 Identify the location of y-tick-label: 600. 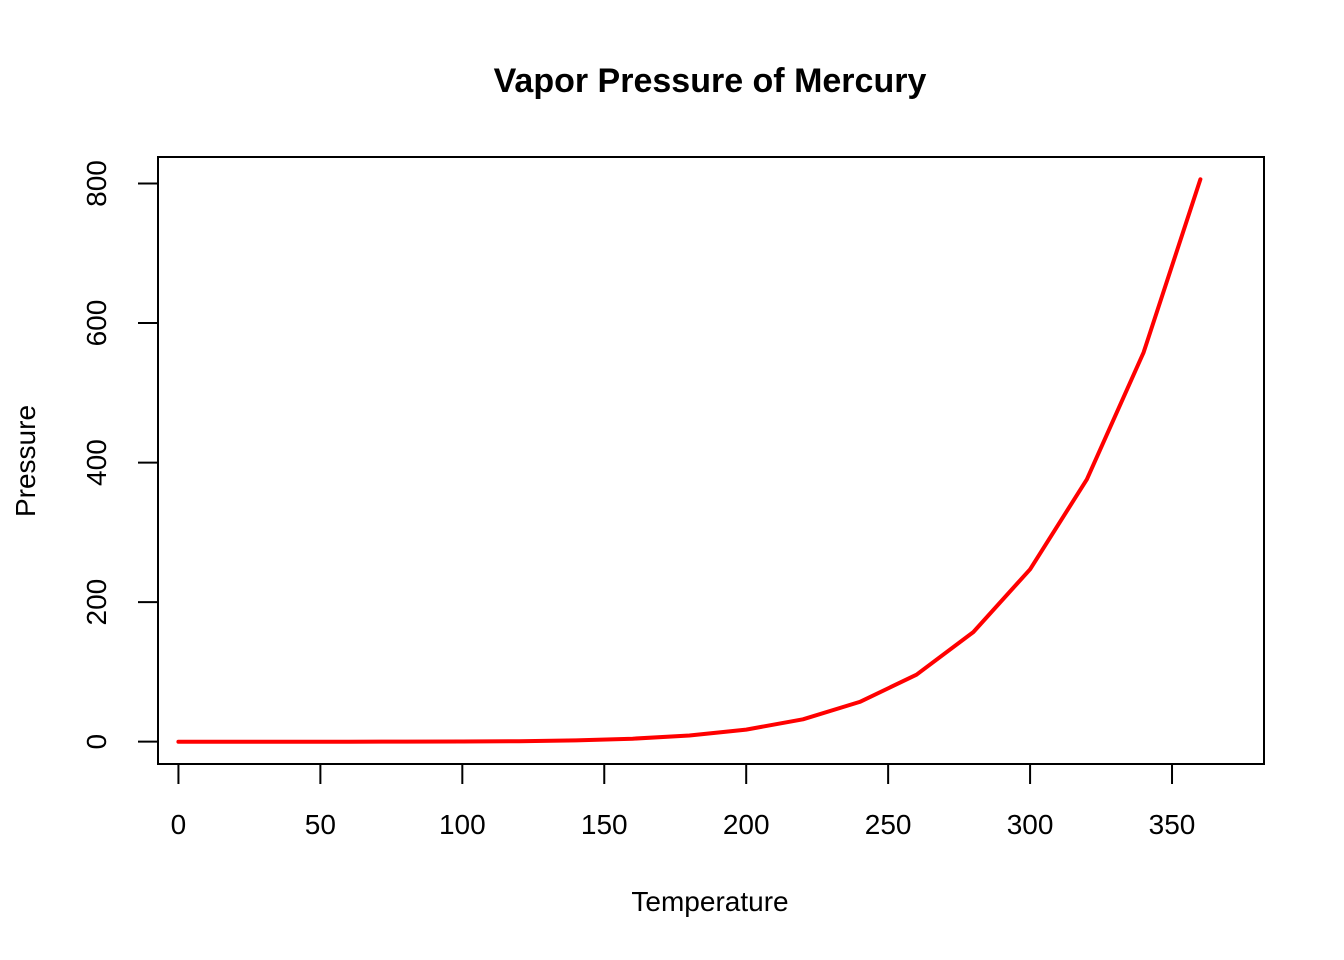
(96, 323).